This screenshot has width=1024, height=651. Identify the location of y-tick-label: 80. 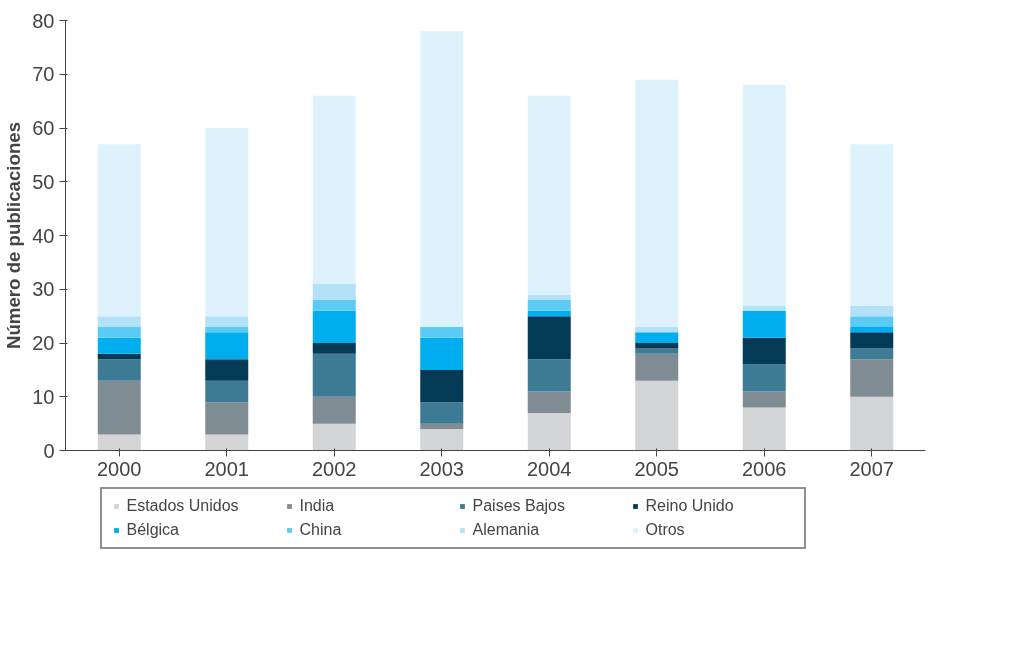
(43, 20).